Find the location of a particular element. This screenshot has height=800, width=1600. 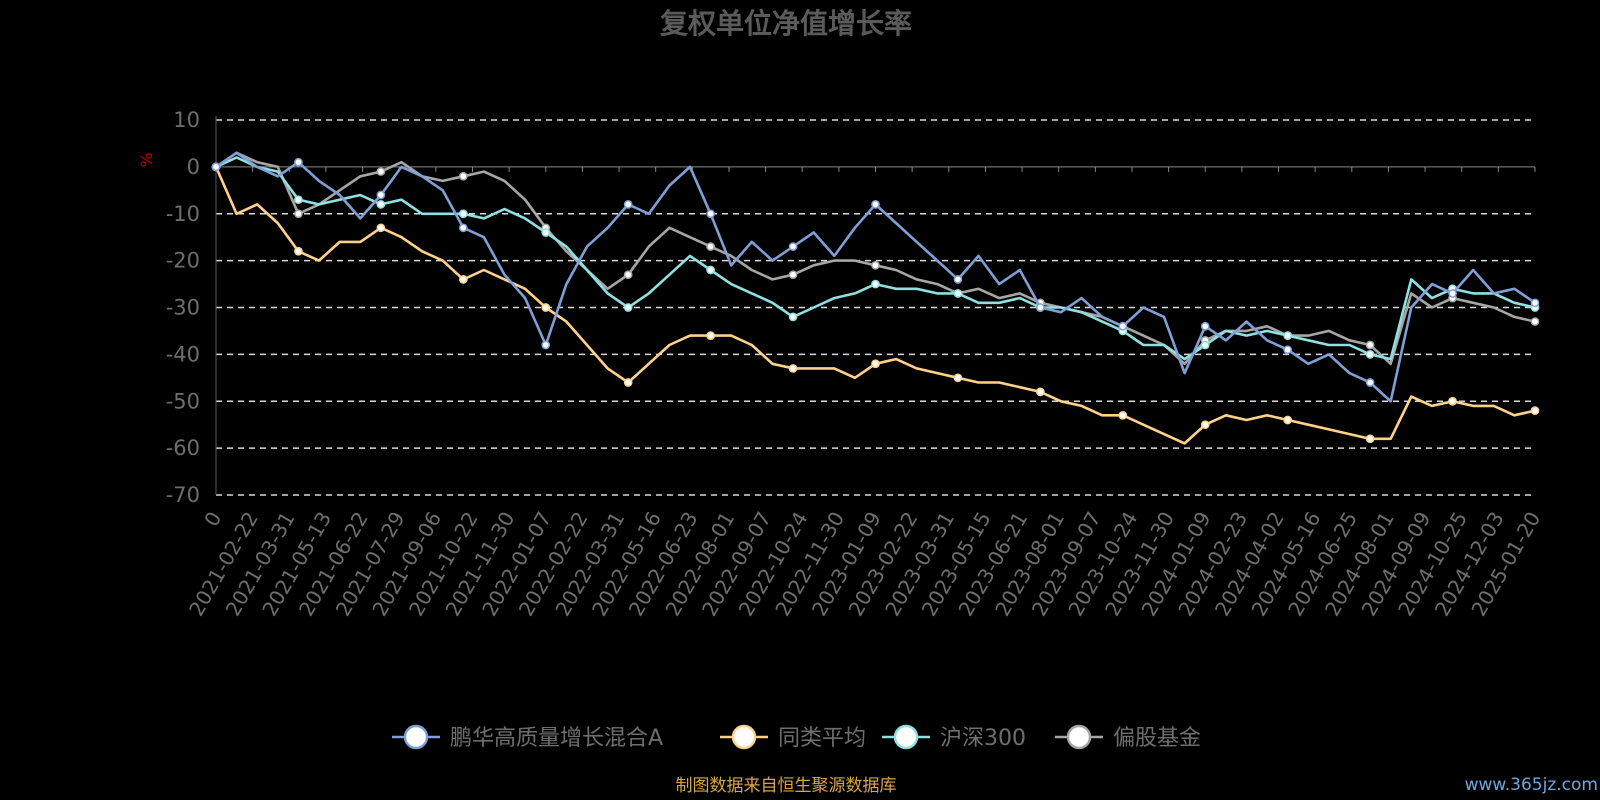

y-tick-labels: 10 0 -10 -20 -30 -40 -50 -60 -70 is located at coordinates (183, 307).